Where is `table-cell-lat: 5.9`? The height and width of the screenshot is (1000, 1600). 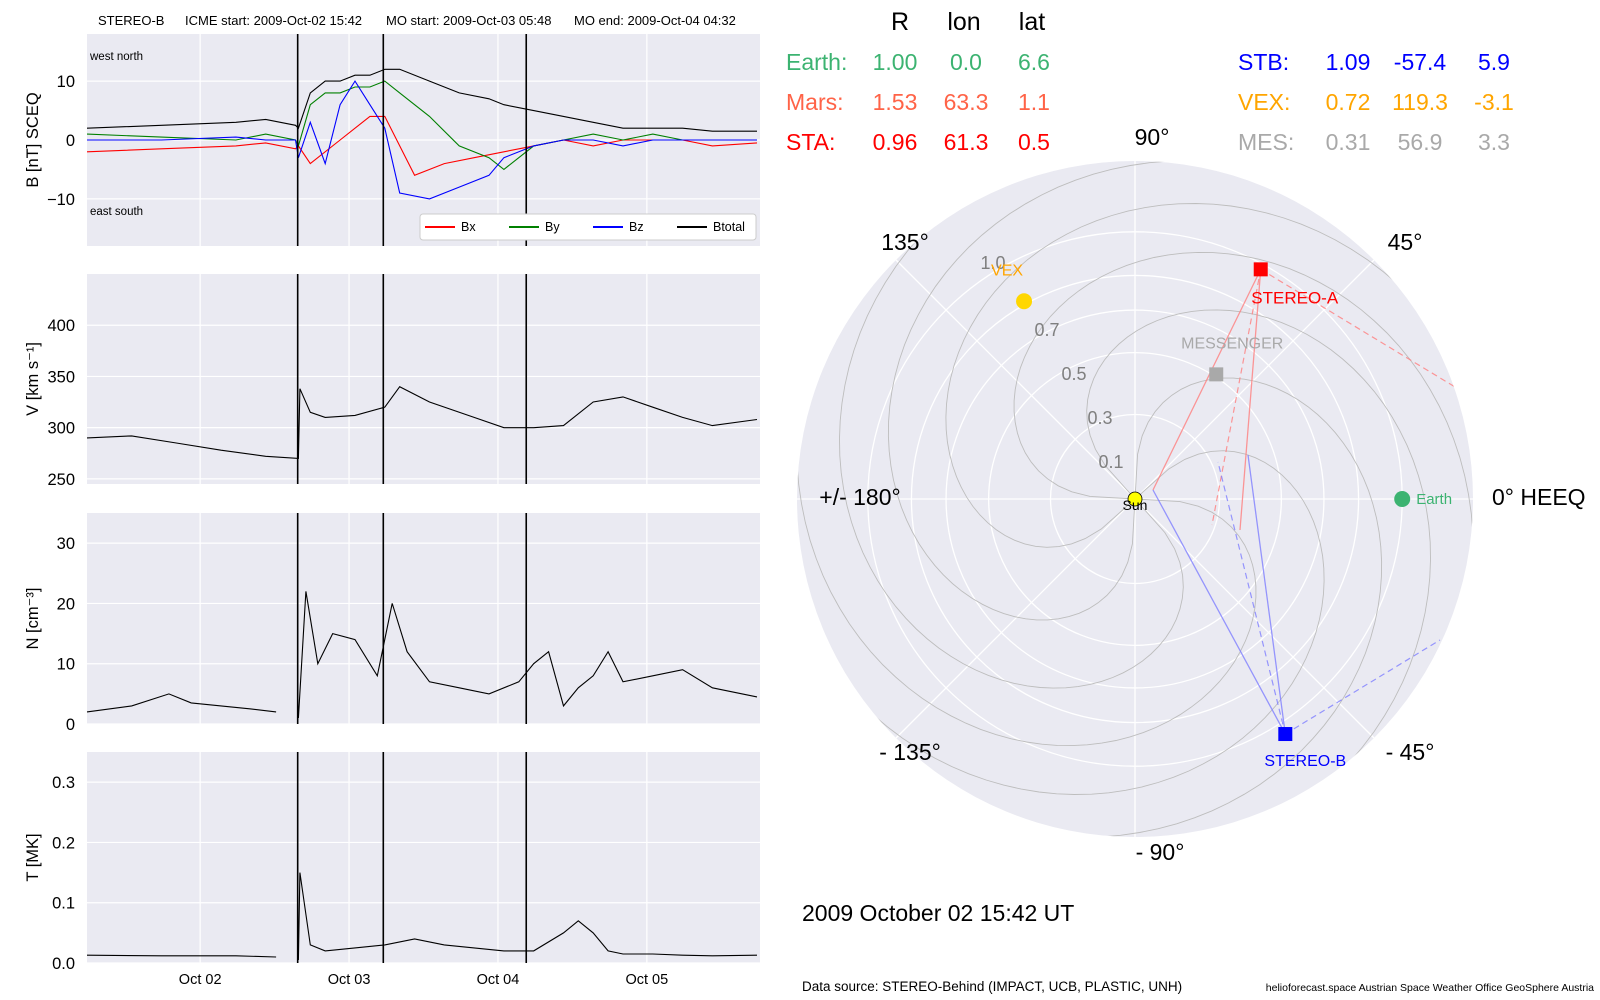 table-cell-lat: 5.9 is located at coordinates (1494, 62).